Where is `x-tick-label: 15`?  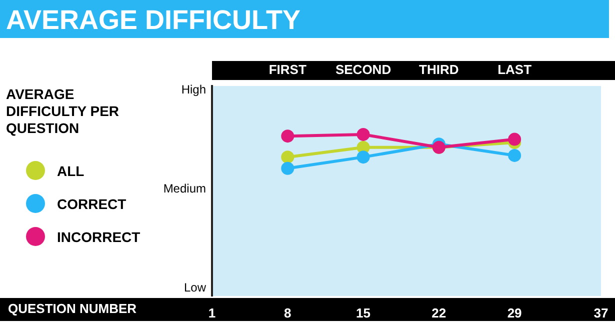 x-tick-label: 15 is located at coordinates (363, 312).